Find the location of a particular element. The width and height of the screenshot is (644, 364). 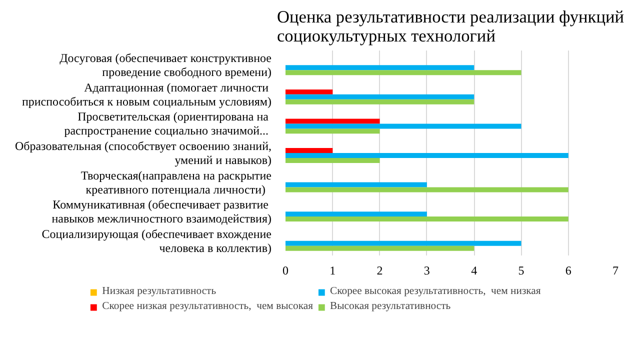

x-tick-label: 3 is located at coordinates (427, 271).